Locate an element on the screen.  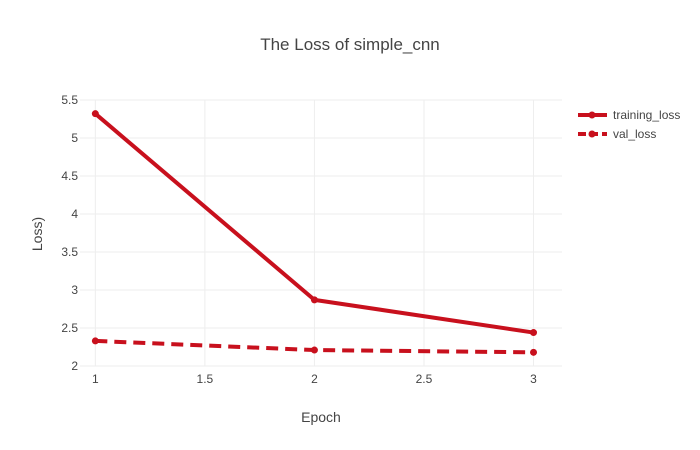
x-tick-label: 1 is located at coordinates (95, 379).